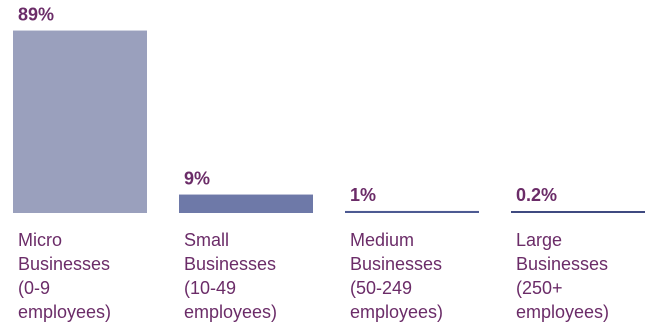 The height and width of the screenshot is (329, 652). I want to click on bar-large, so click(578, 212).